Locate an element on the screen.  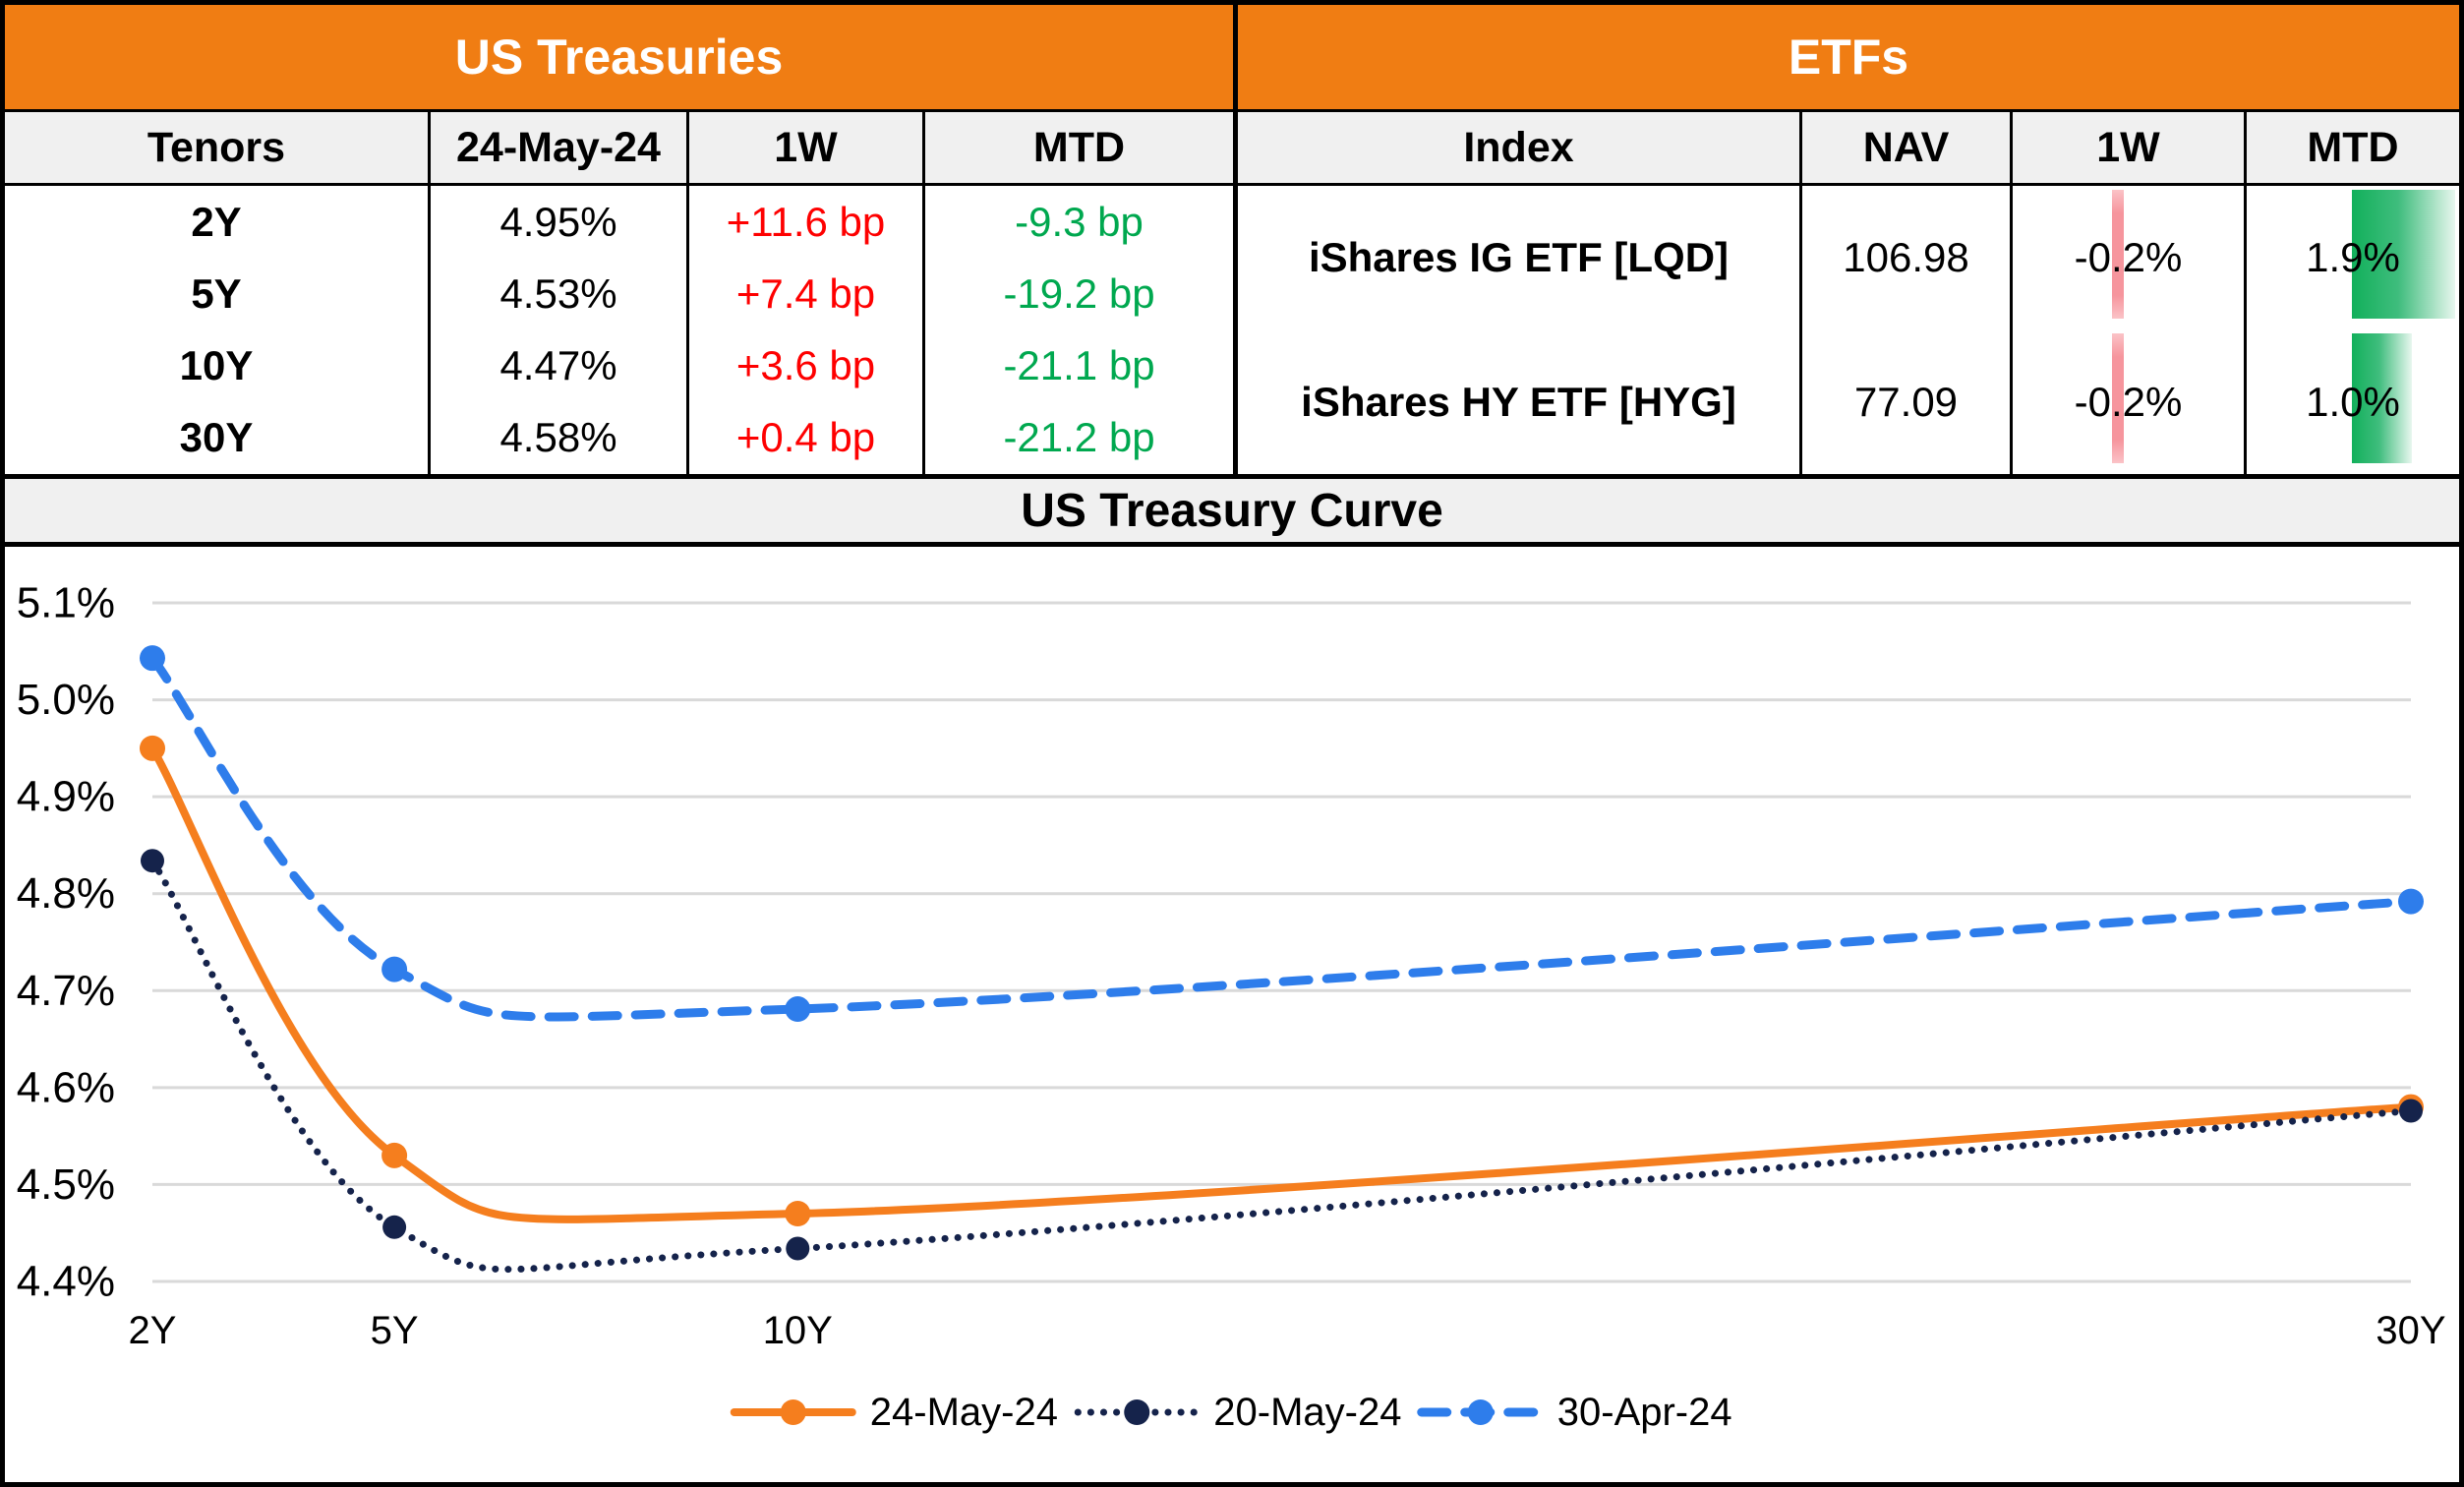
etf-nav: 106.98 is located at coordinates (1907, 258).